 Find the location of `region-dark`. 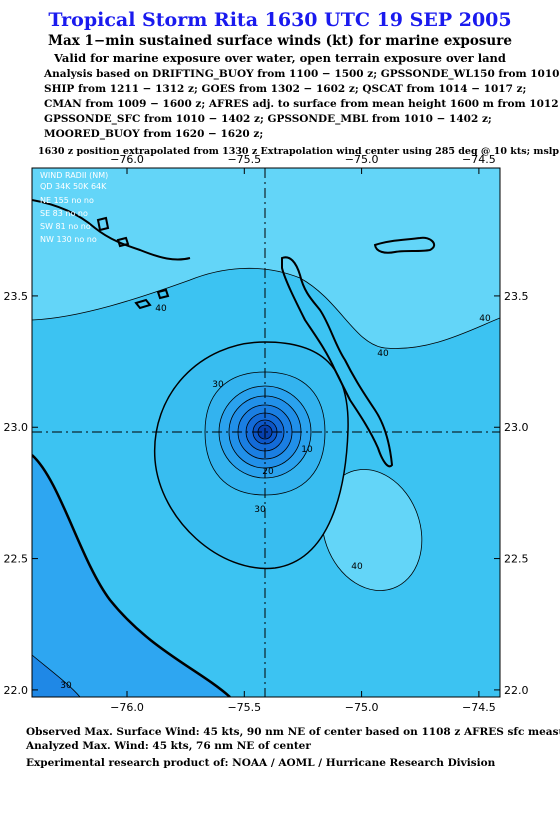

region-dark is located at coordinates (131, 576).